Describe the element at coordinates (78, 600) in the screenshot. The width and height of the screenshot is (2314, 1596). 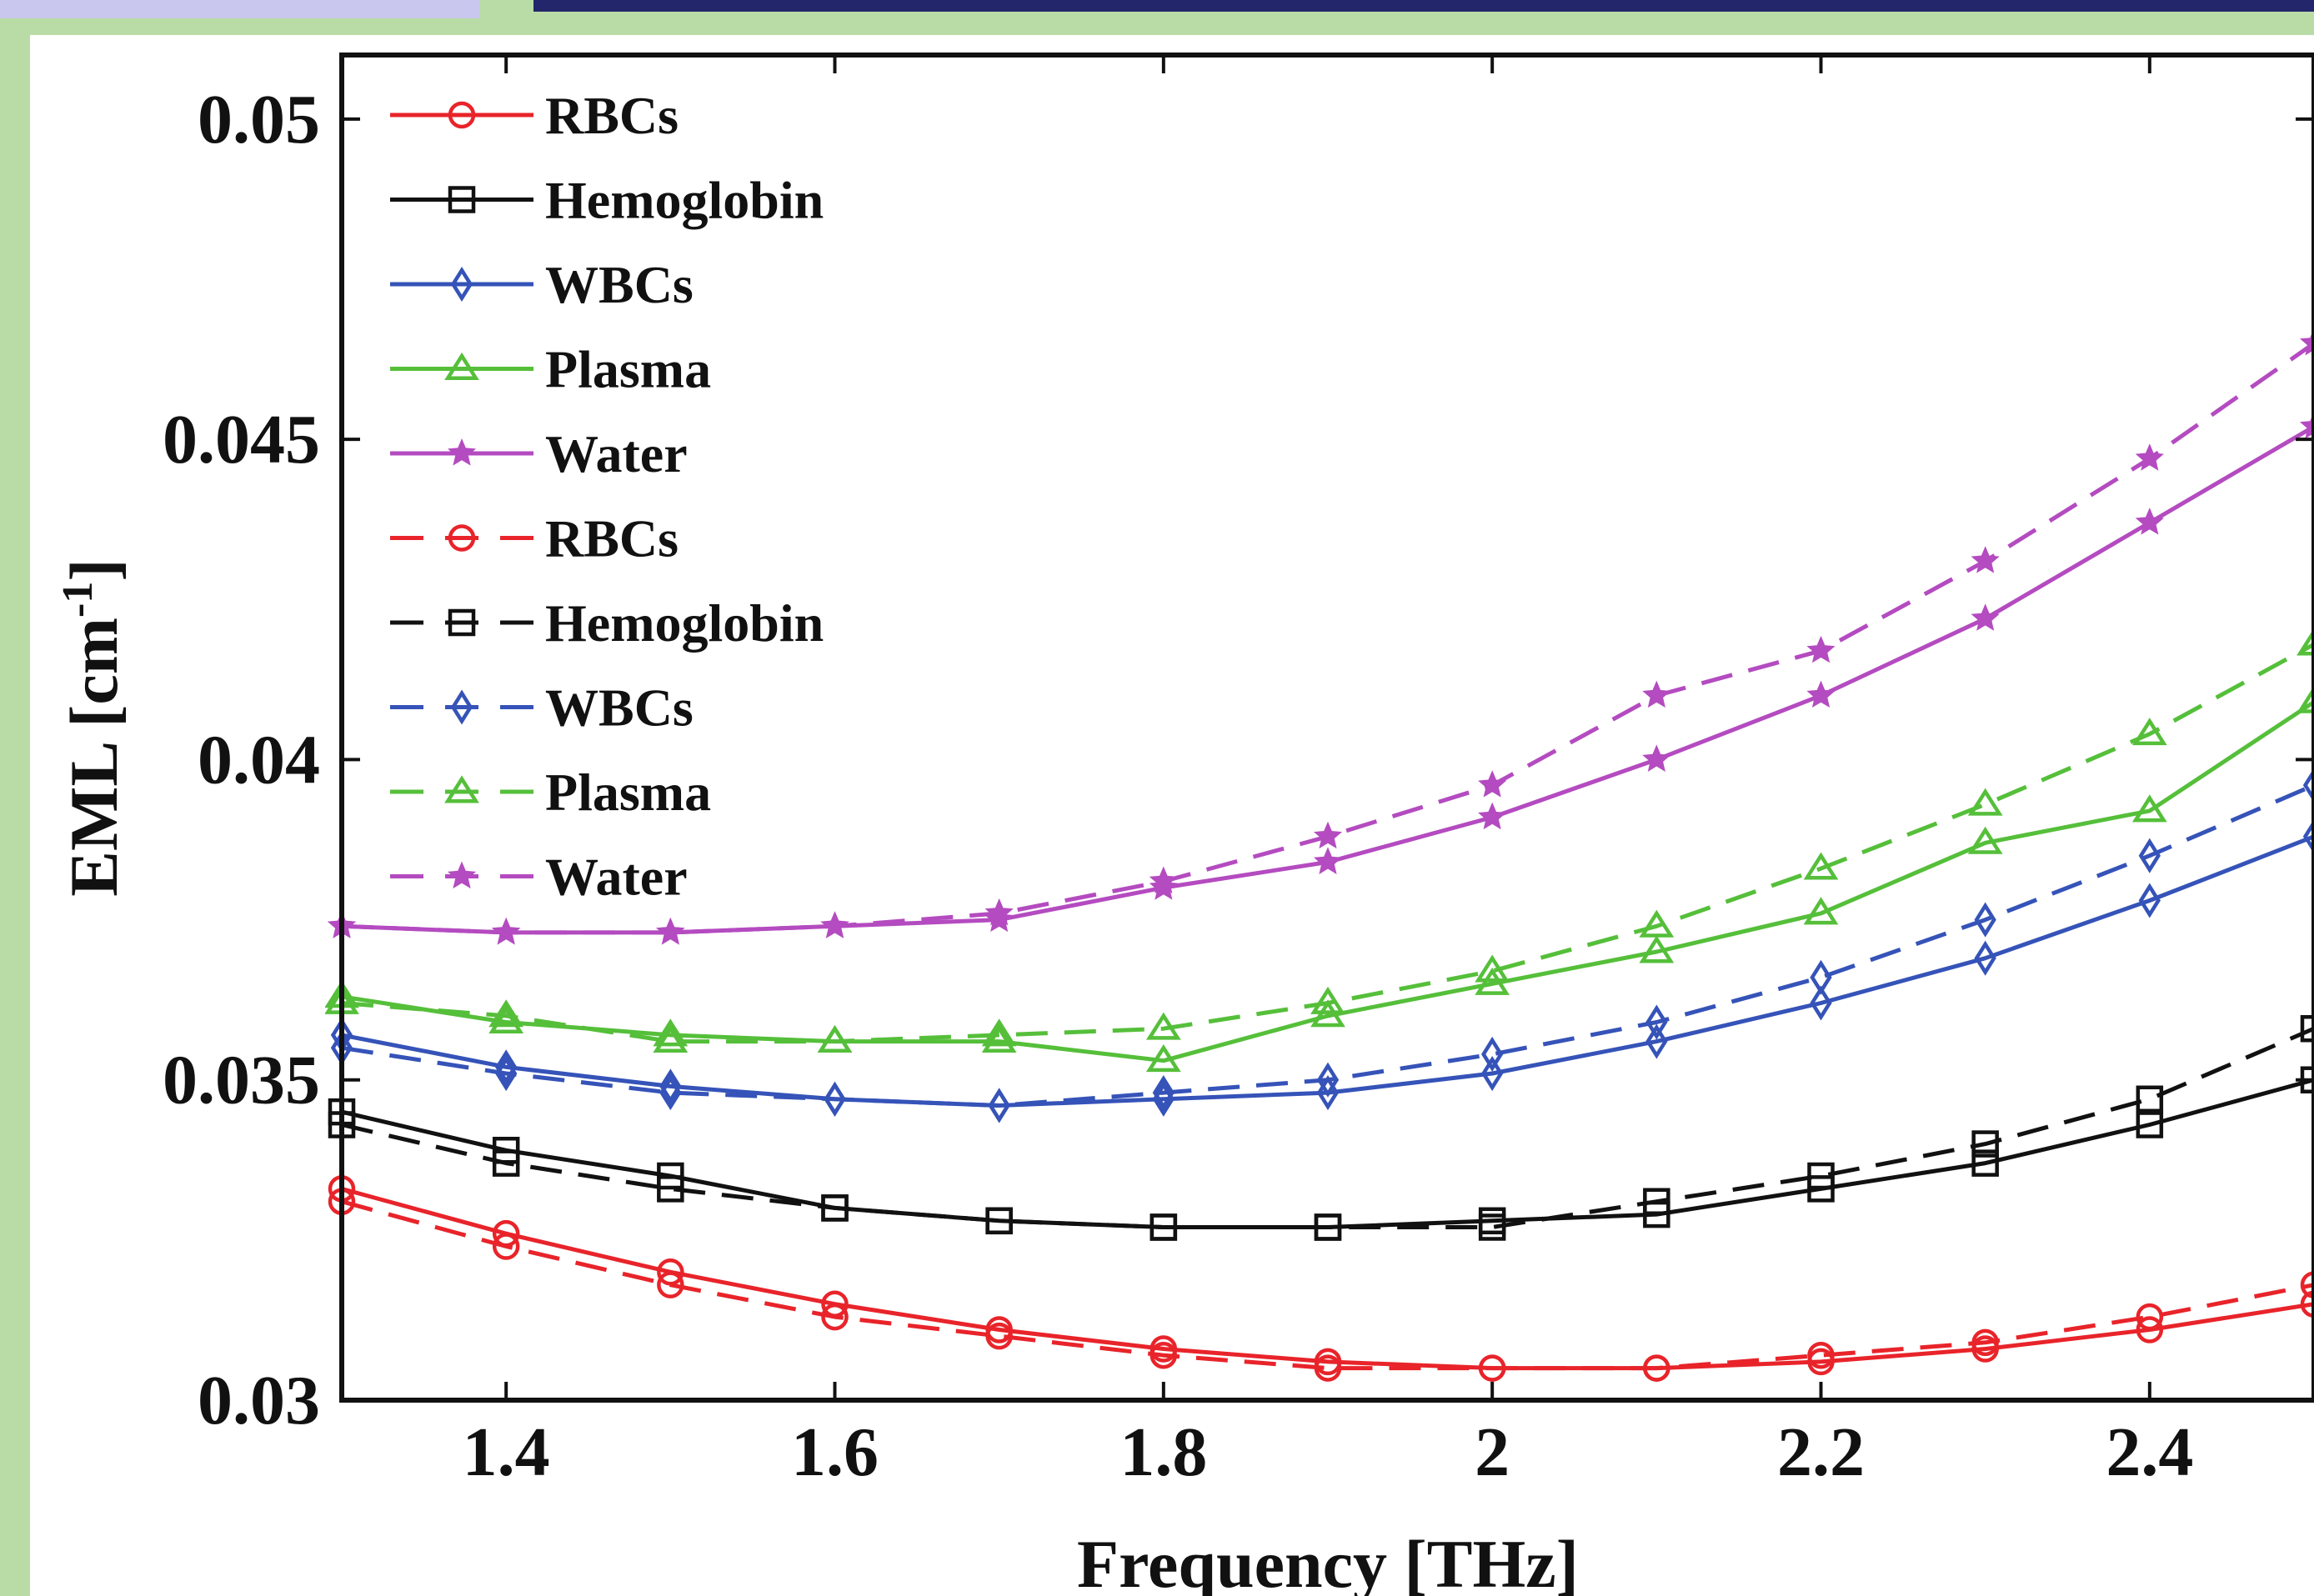
I see `y-axis-title-superscript: -1` at that location.